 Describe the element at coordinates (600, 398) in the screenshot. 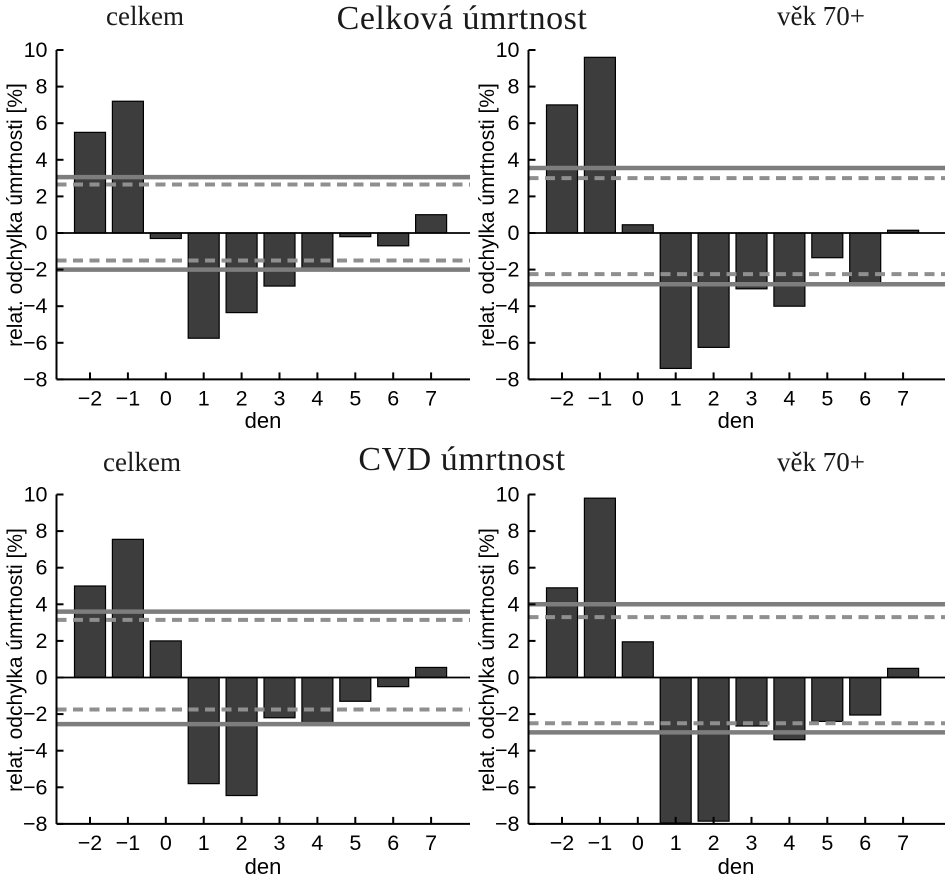

I see `x-tick-label: −1` at that location.